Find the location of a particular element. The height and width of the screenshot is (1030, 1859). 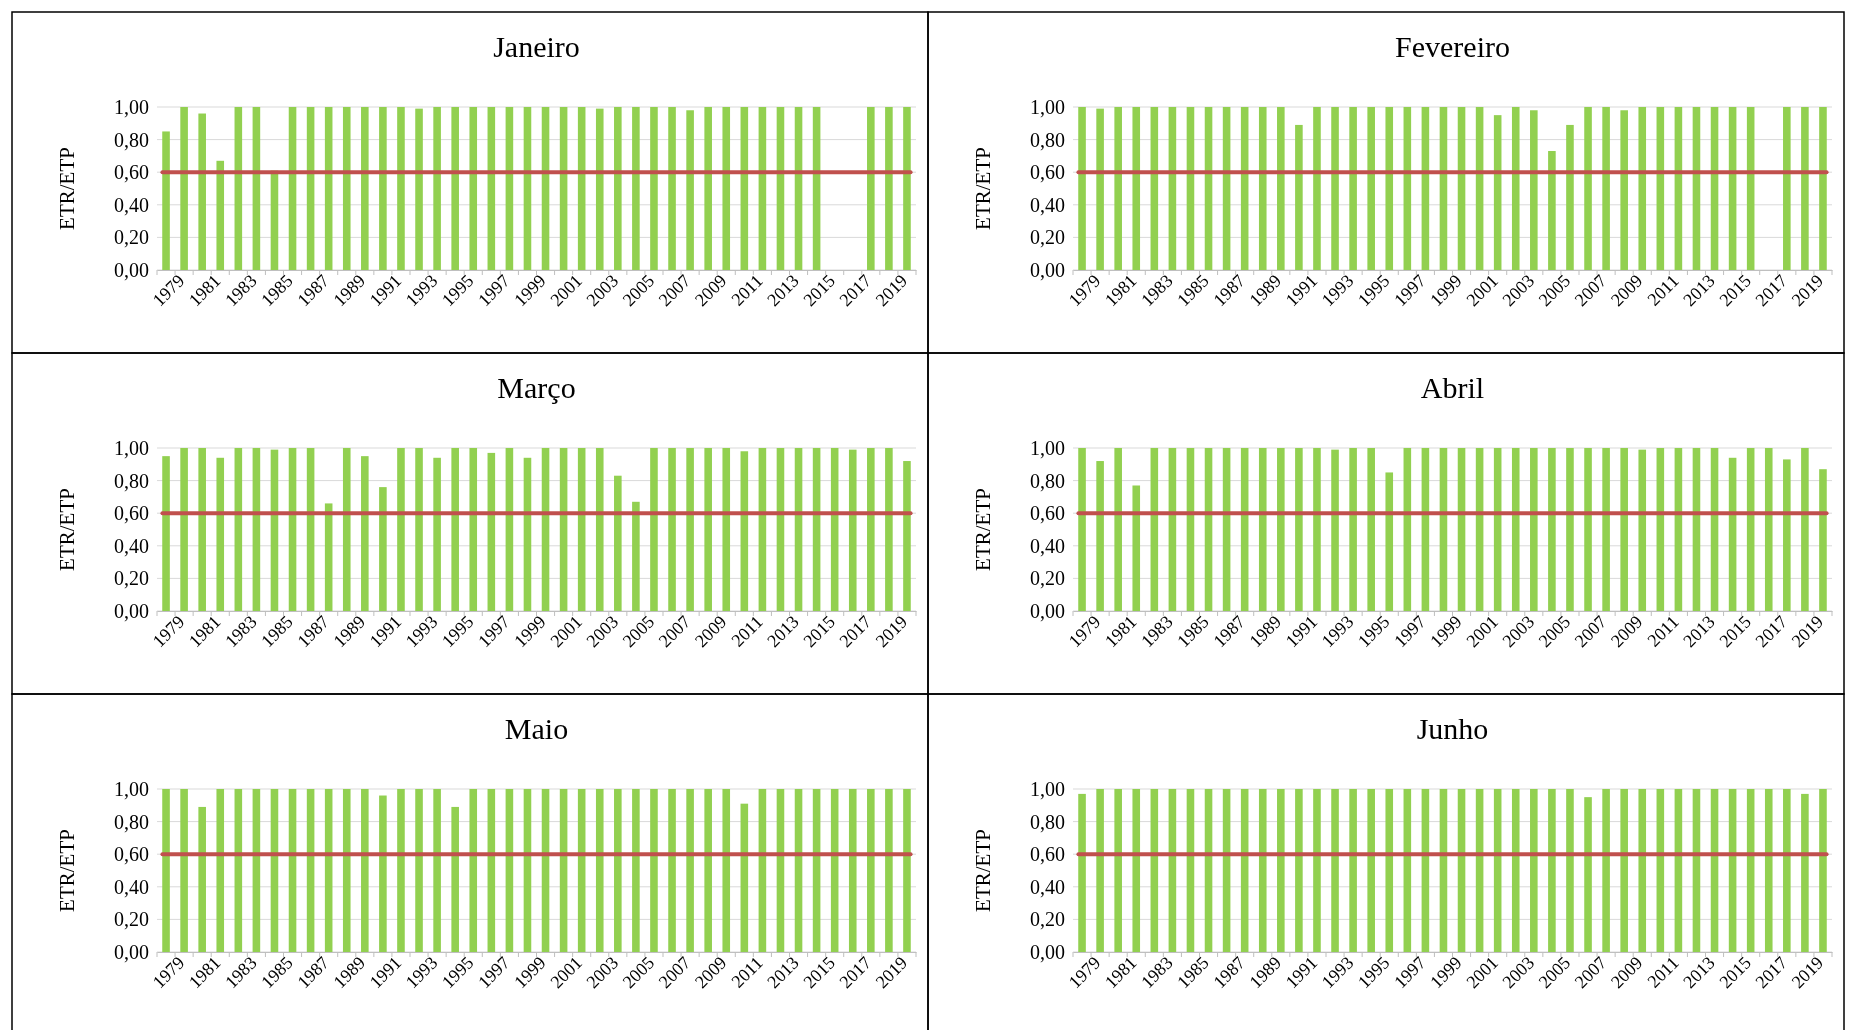

chart-title: Abril is located at coordinates (1452, 387).